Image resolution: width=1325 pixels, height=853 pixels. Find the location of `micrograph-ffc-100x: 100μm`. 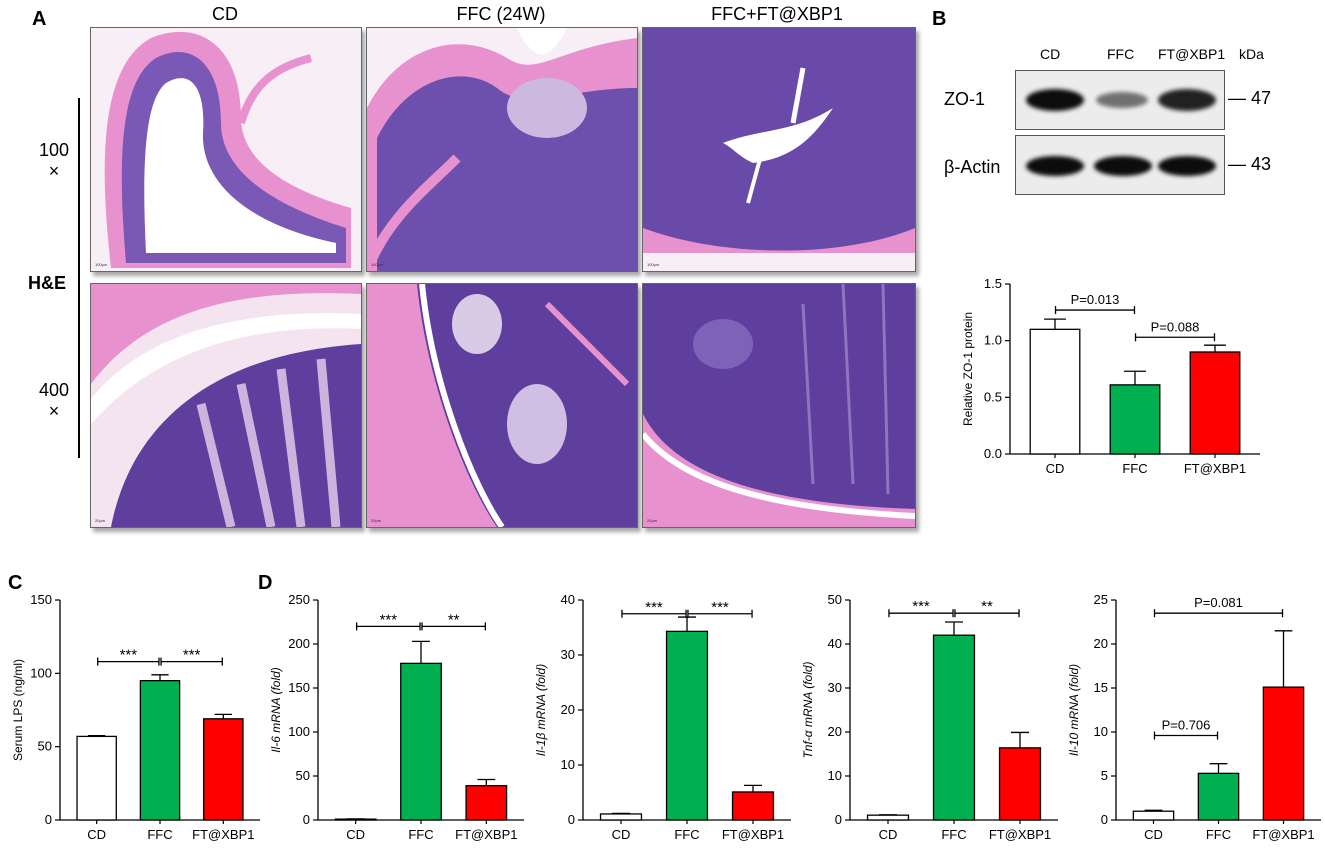

micrograph-ffc-100x: 100μm is located at coordinates (502, 149).